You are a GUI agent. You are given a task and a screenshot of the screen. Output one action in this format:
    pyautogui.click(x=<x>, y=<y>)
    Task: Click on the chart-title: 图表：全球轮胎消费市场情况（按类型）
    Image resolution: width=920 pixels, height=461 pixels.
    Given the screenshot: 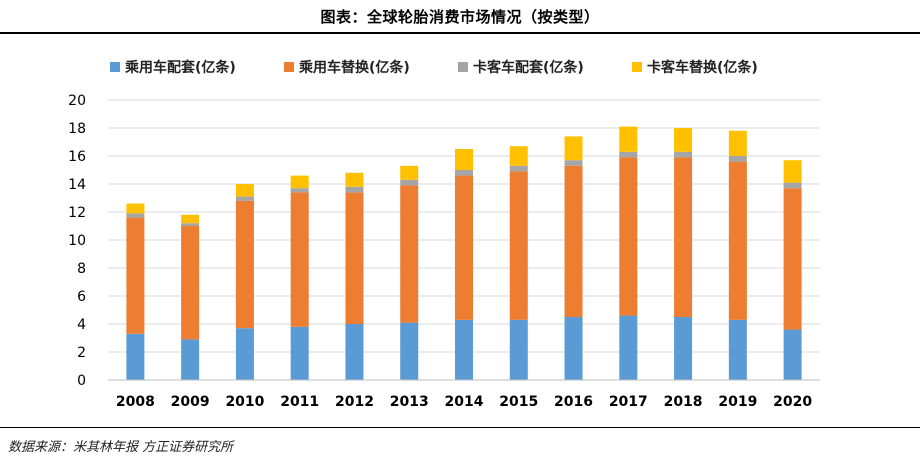 What is the action you would take?
    pyautogui.click(x=460, y=17)
    